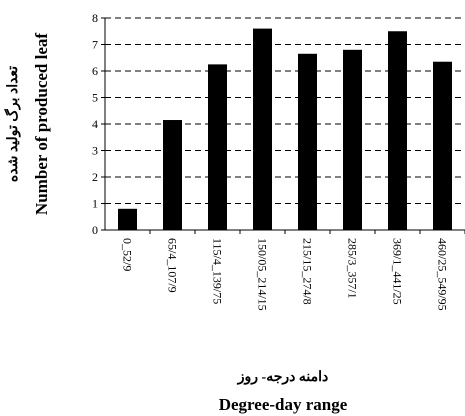  What do you see at coordinates (398, 271) in the screenshot?
I see `x-tick-label: 369/1_441/25` at bounding box center [398, 271].